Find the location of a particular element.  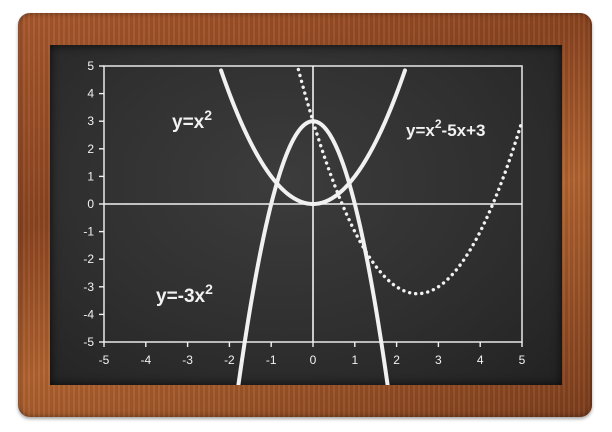

x-tick-label: 0 is located at coordinates (313, 360).